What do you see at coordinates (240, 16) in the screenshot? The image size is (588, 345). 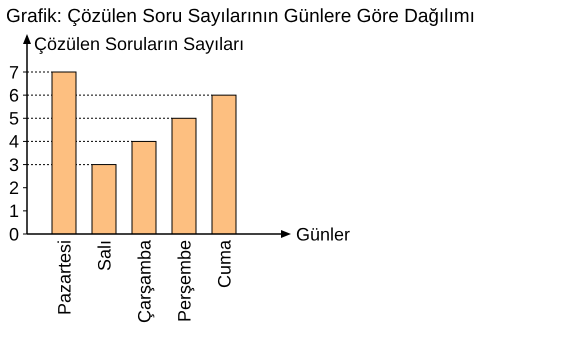 I see `chart-title: Grafik: Çözülen Soru Sayılarının Günlere Göre Dağılımı` at bounding box center [240, 16].